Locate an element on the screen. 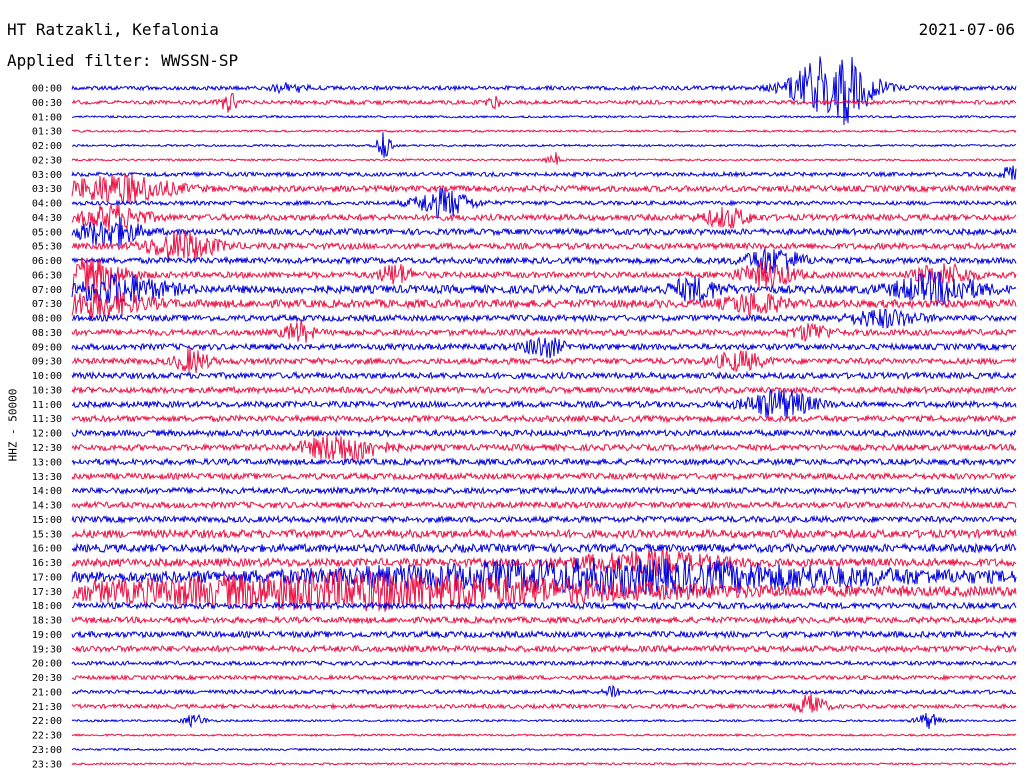 Image resolution: width=1024 pixels, height=780 pixels. row-tick-label: 13:00 is located at coordinates (47, 462).